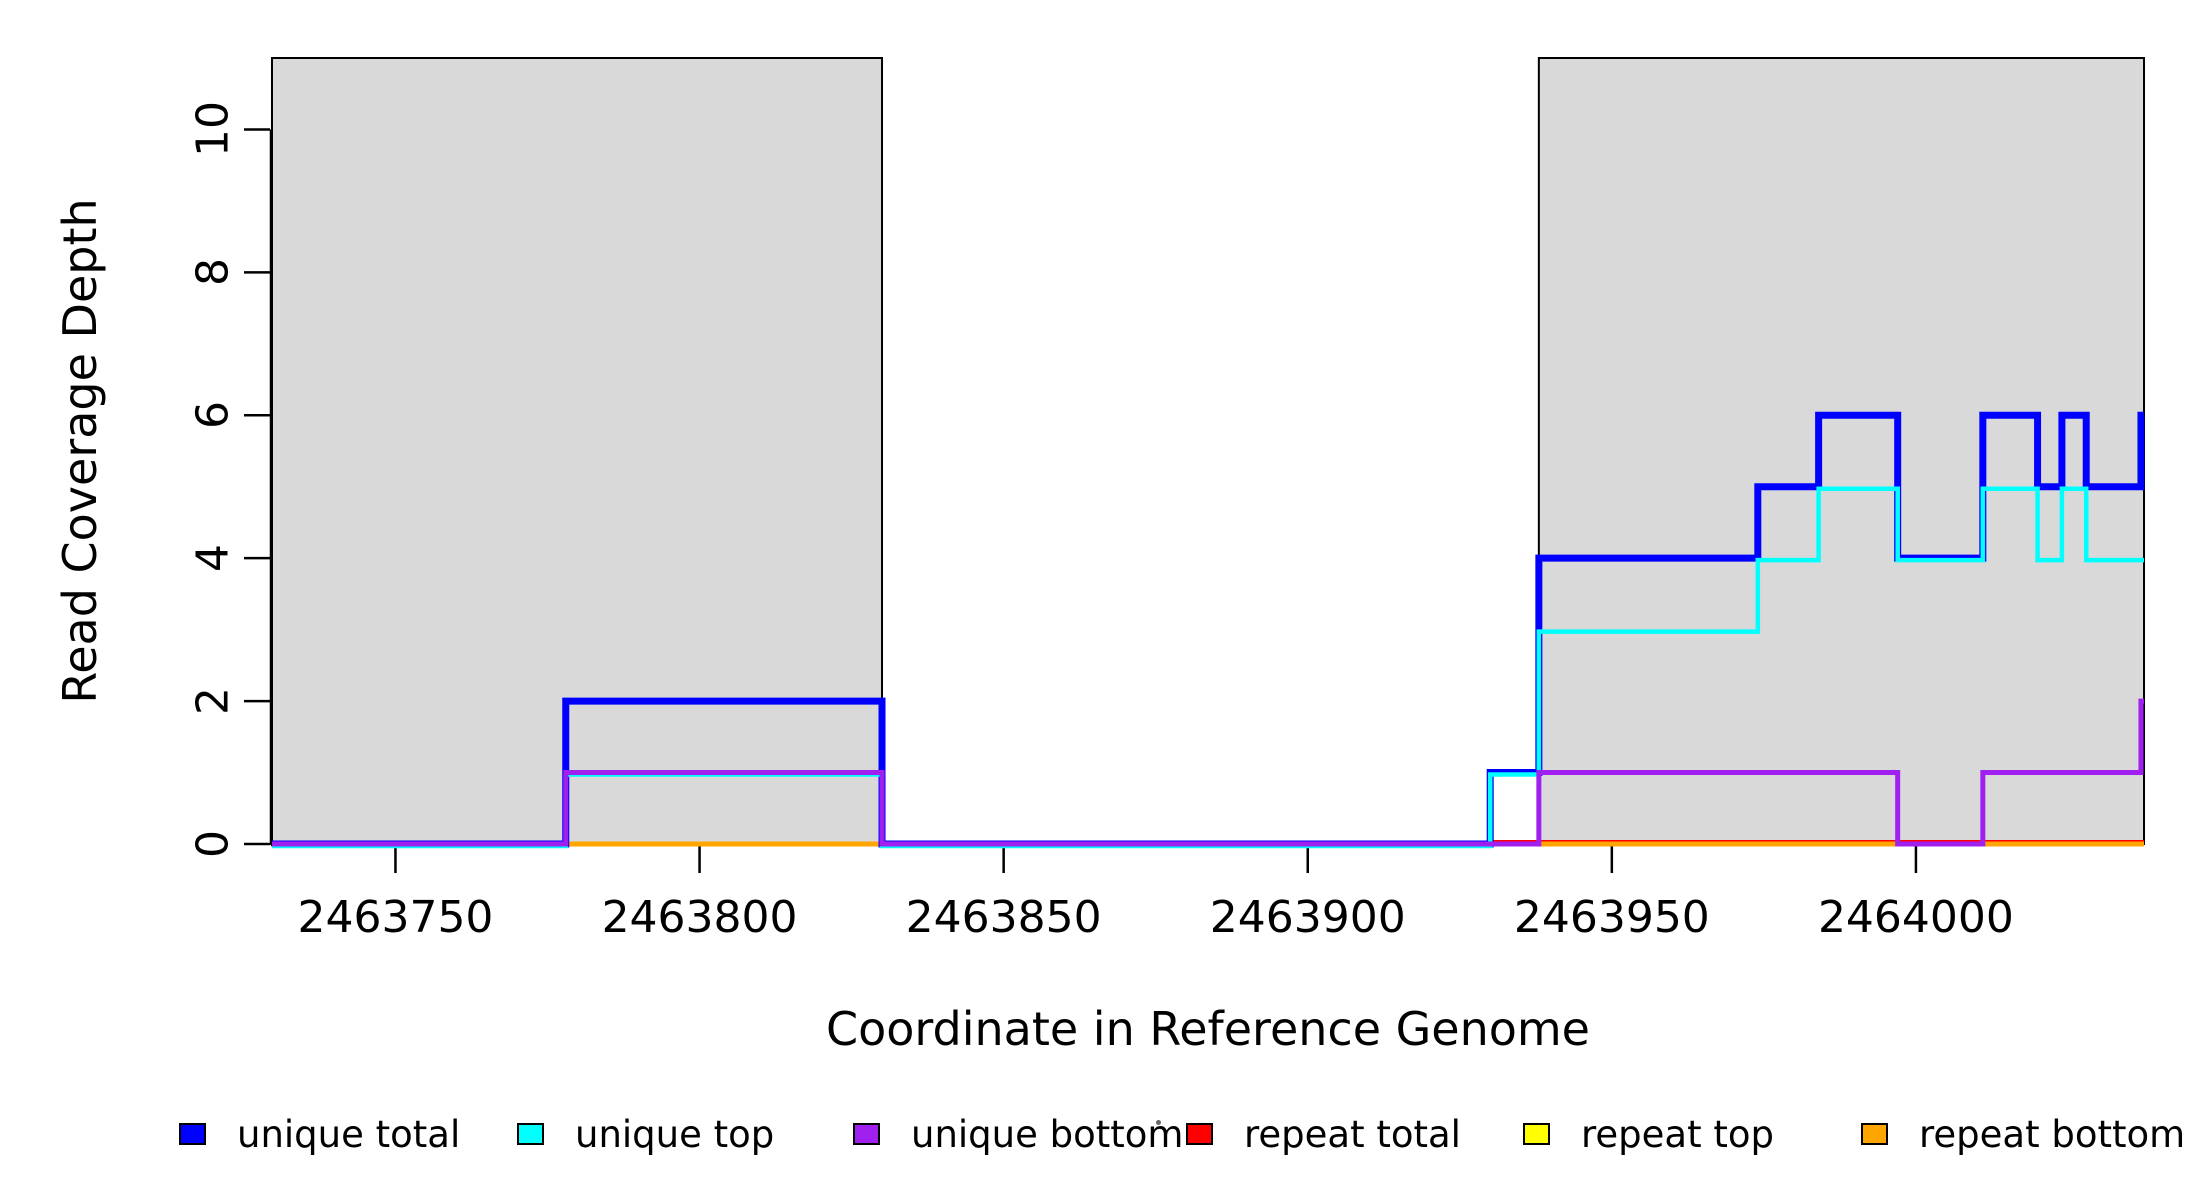  What do you see at coordinates (1047, 1134) in the screenshot?
I see `legend-label-unique-bottom: unique bottom` at bounding box center [1047, 1134].